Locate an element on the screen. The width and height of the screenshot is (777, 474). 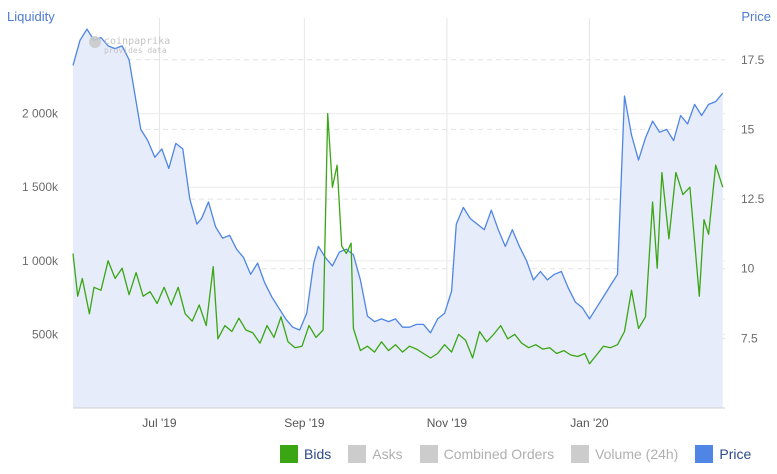
legend-item-price: Price is located at coordinates (723, 454).